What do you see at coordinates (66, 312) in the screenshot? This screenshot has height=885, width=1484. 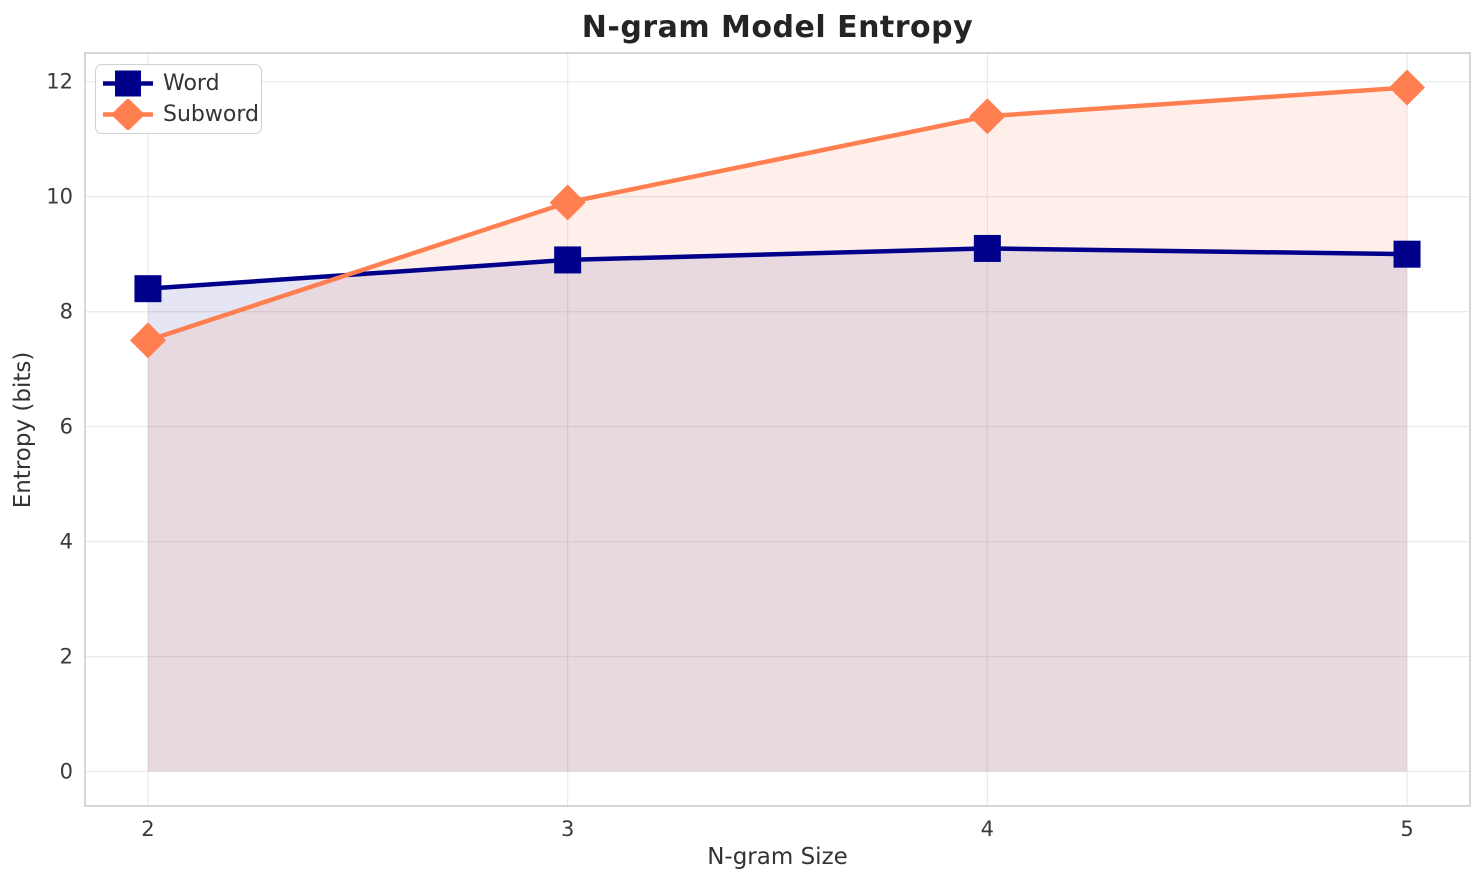 I see `y-tick-label: 8` at bounding box center [66, 312].